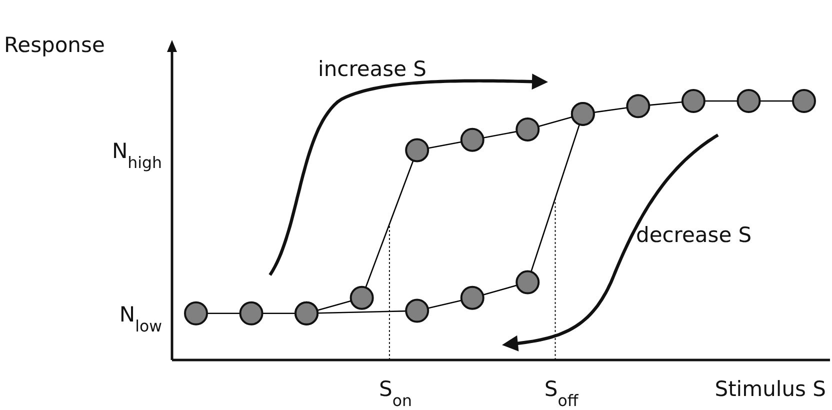 The height and width of the screenshot is (410, 832). Describe the element at coordinates (140, 318) in the screenshot. I see `text: N$_{low}$` at that location.